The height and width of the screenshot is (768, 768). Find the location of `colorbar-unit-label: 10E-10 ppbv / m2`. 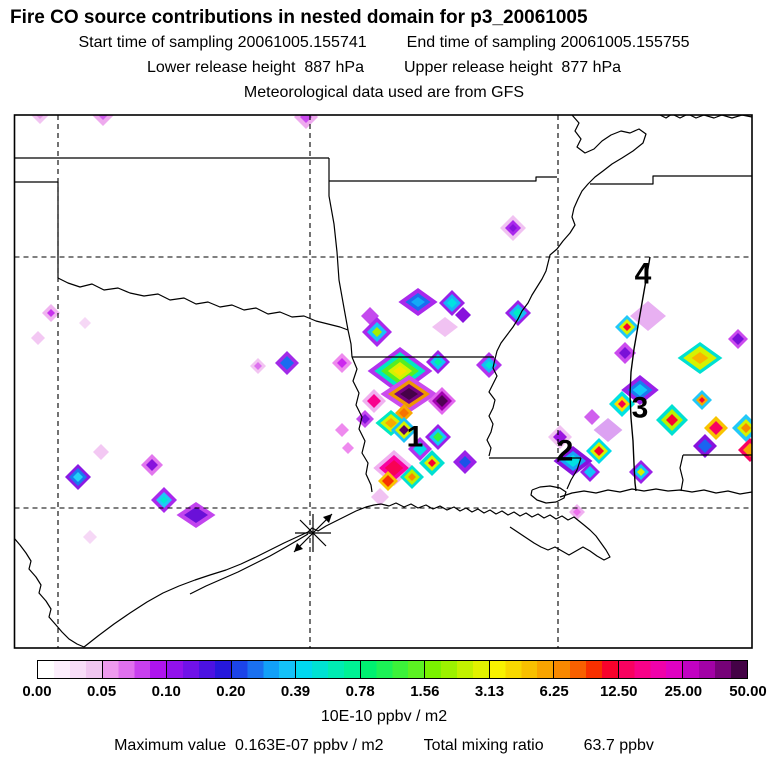

colorbar-unit-label: 10E-10 ppbv / m2 is located at coordinates (384, 716).